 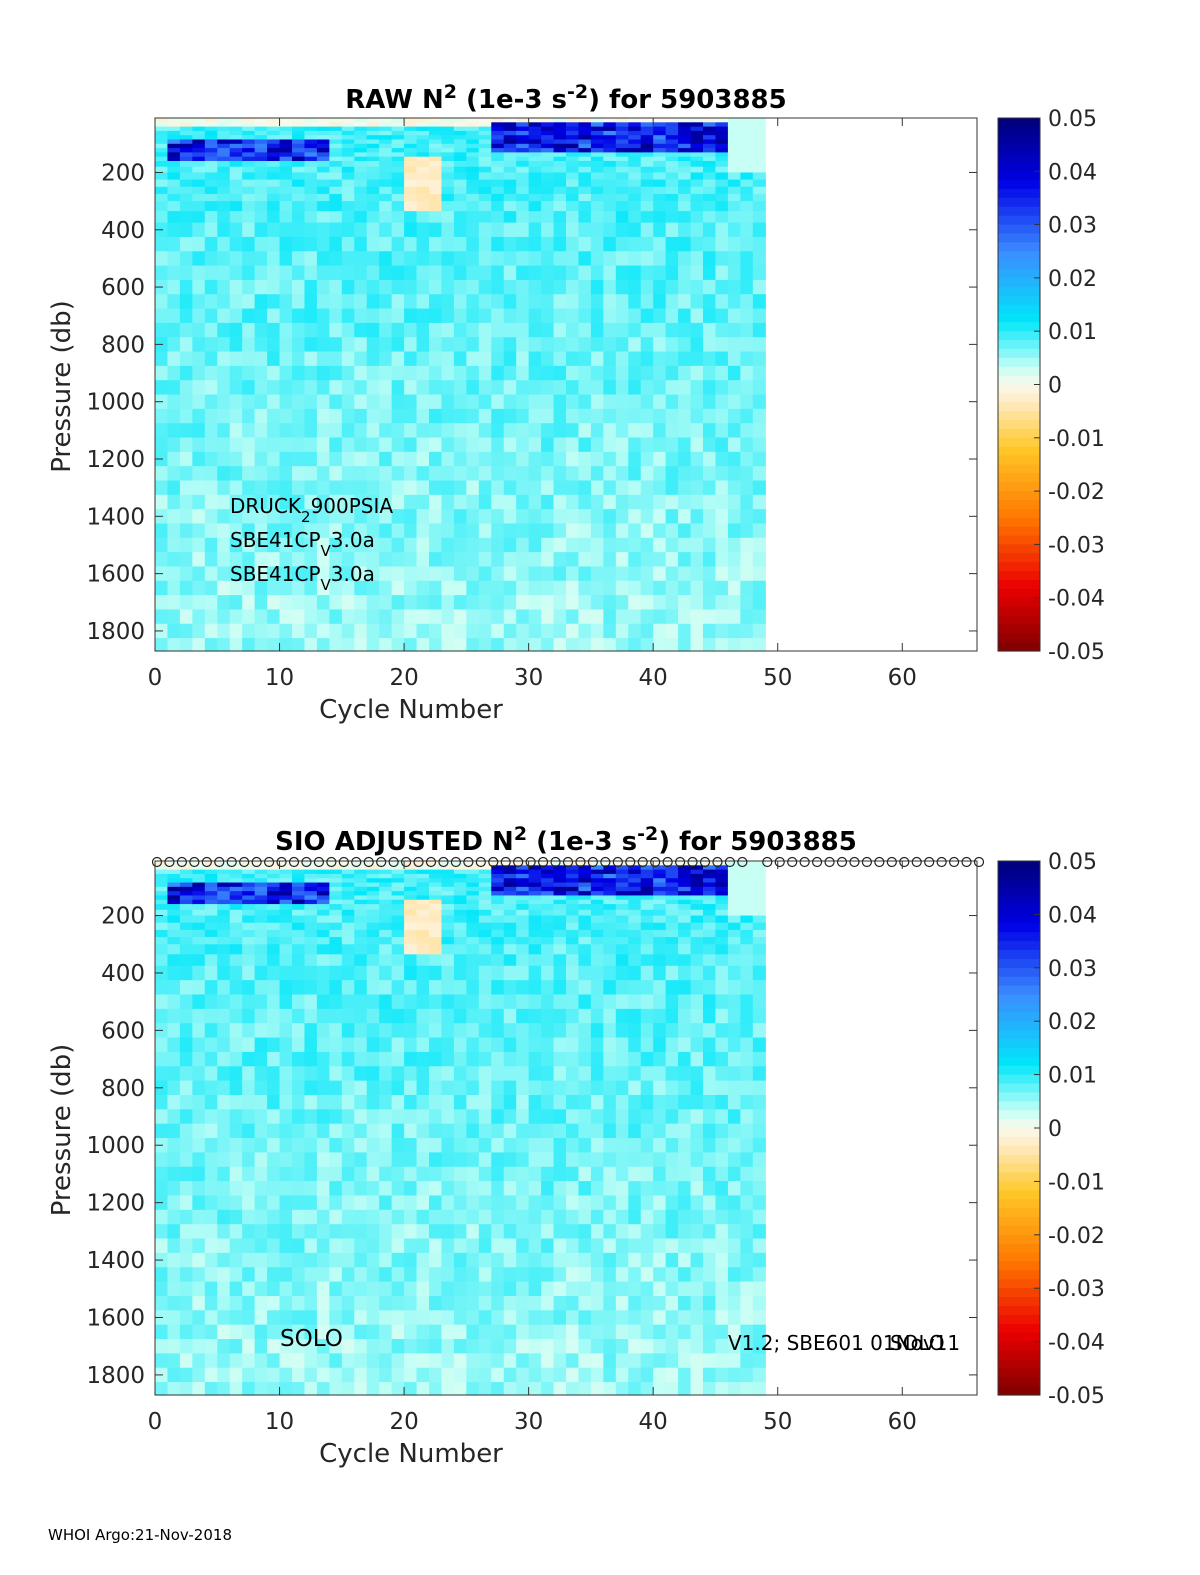 What do you see at coordinates (844, 1343) in the screenshot?
I see `firmware-annotation: V1.2; SBE601 01Nov11` at bounding box center [844, 1343].